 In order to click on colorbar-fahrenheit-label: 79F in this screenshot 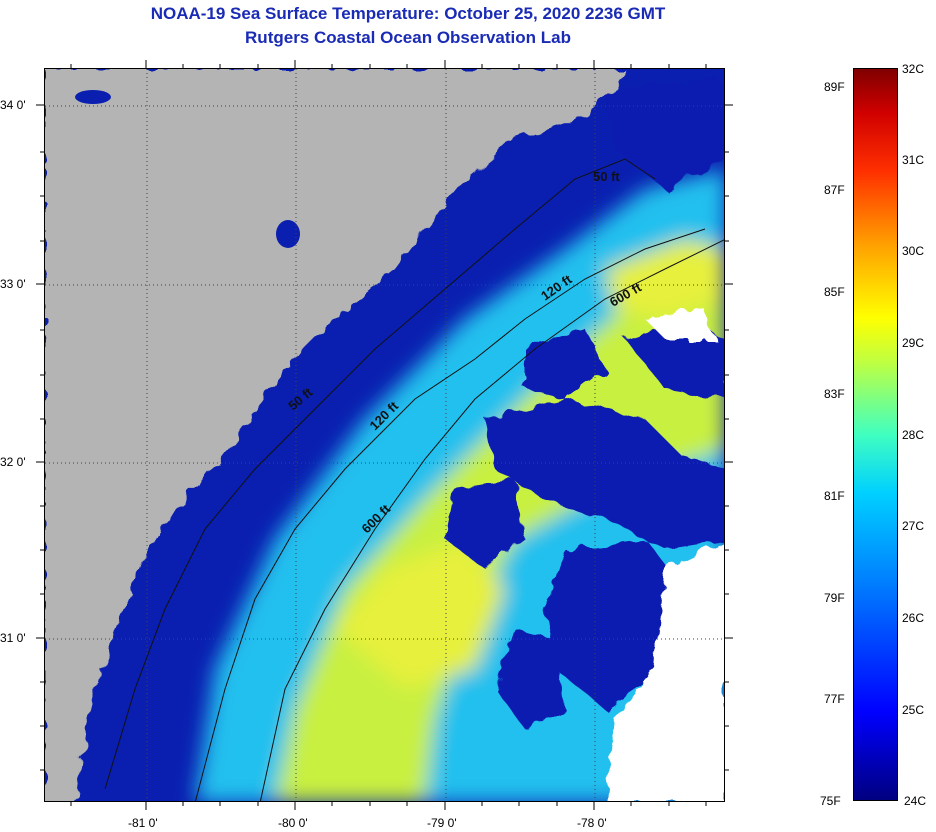, I will do `click(834, 598)`.